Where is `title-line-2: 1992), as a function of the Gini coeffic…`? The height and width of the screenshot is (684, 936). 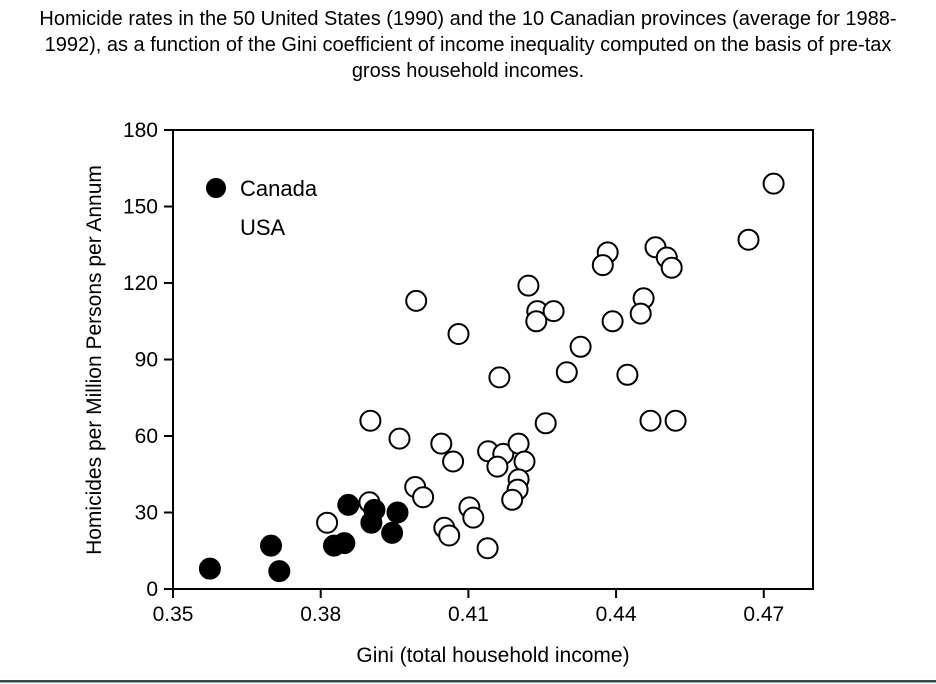 title-line-2: 1992), as a function of the Gini coeffic… is located at coordinates (468, 45).